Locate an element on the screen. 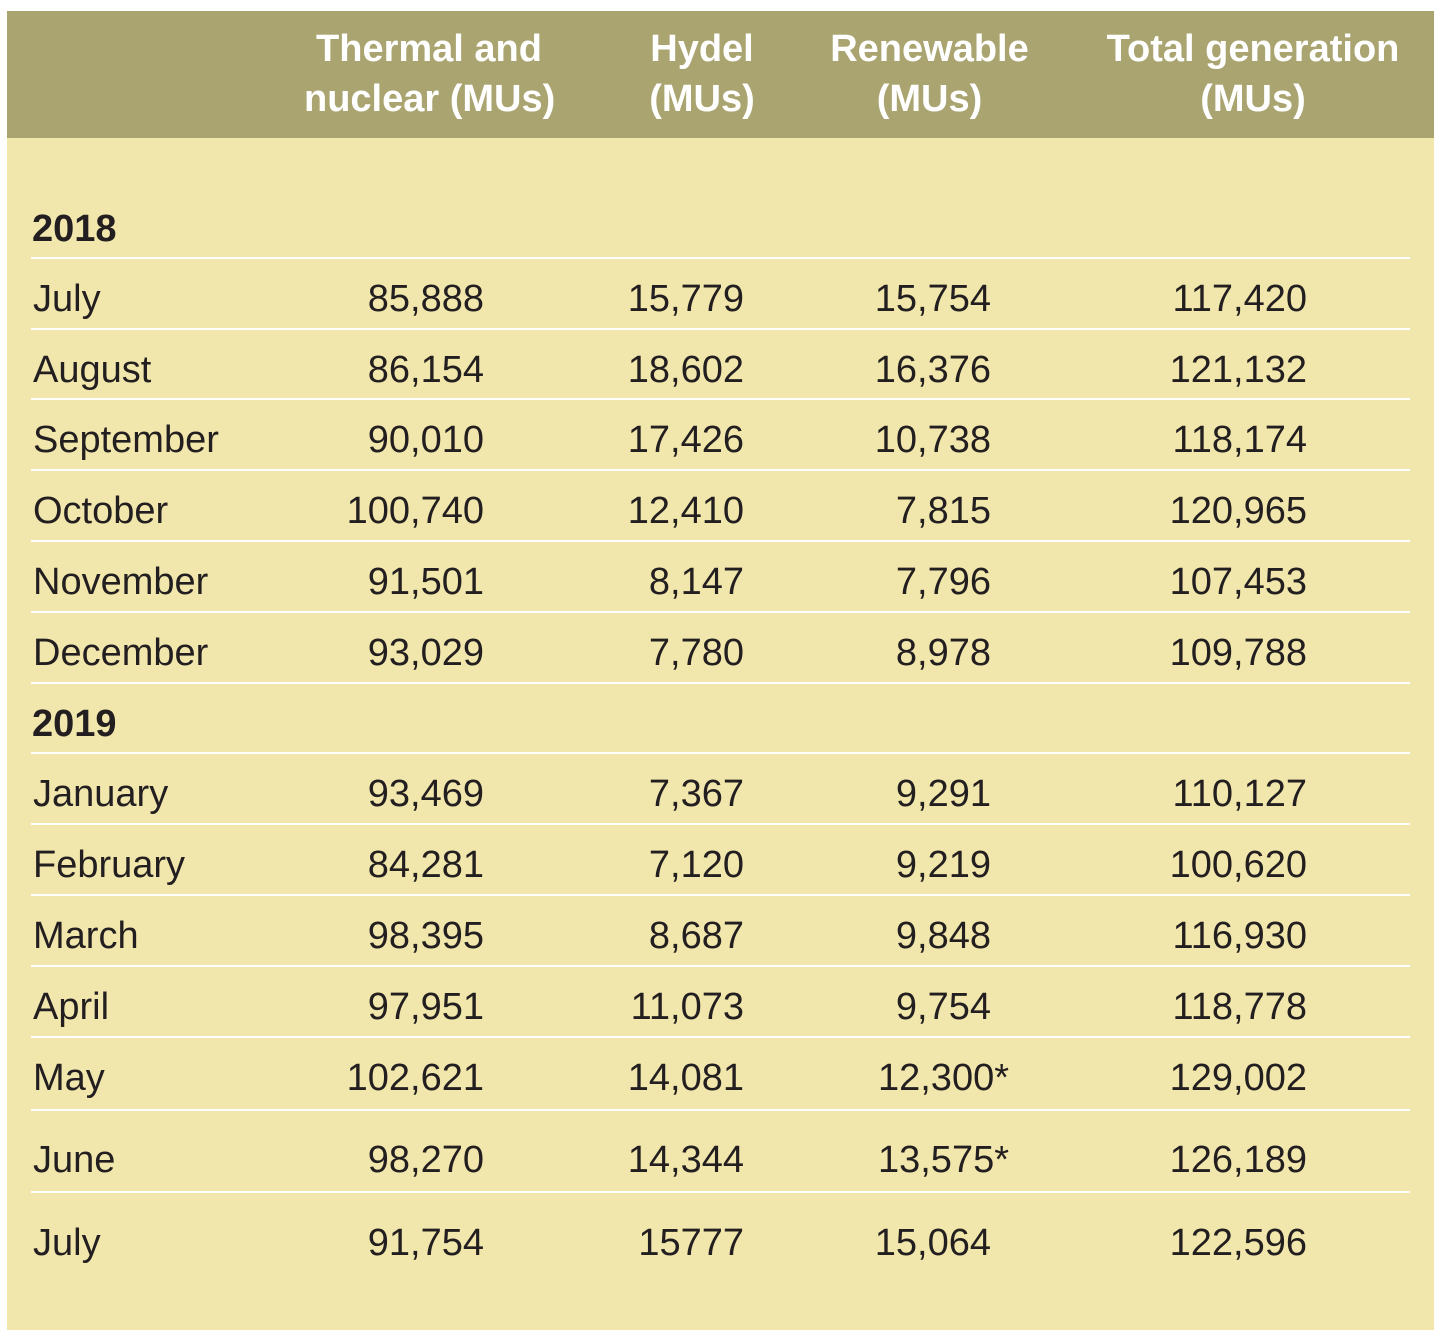  total-cell: 110,127 is located at coordinates (1239, 794).